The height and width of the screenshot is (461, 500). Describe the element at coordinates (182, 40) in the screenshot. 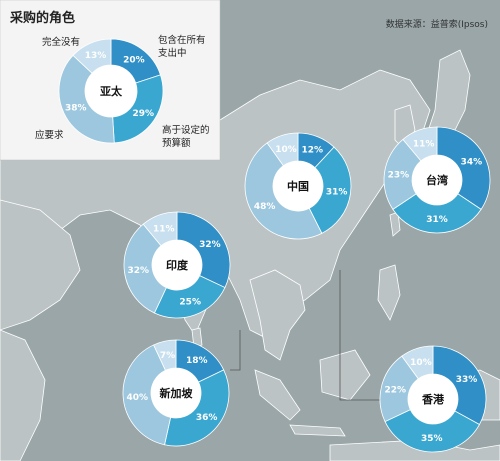

I see `legend-label-wholly-line1: 包含在所有` at that location.